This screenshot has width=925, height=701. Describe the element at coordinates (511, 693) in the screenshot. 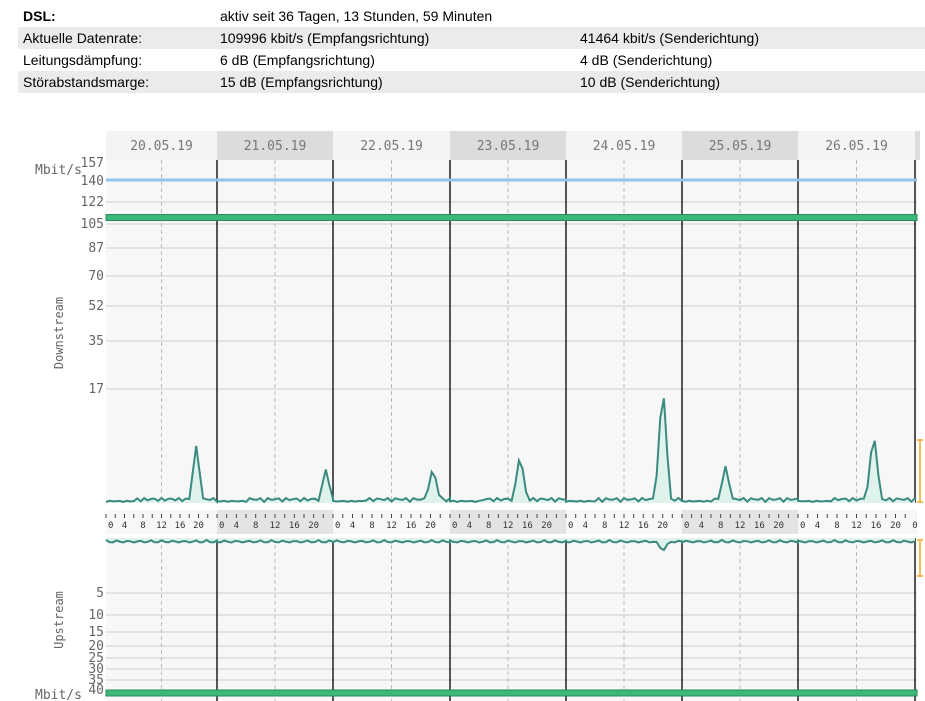

I see `upstream-current-rate-band` at that location.